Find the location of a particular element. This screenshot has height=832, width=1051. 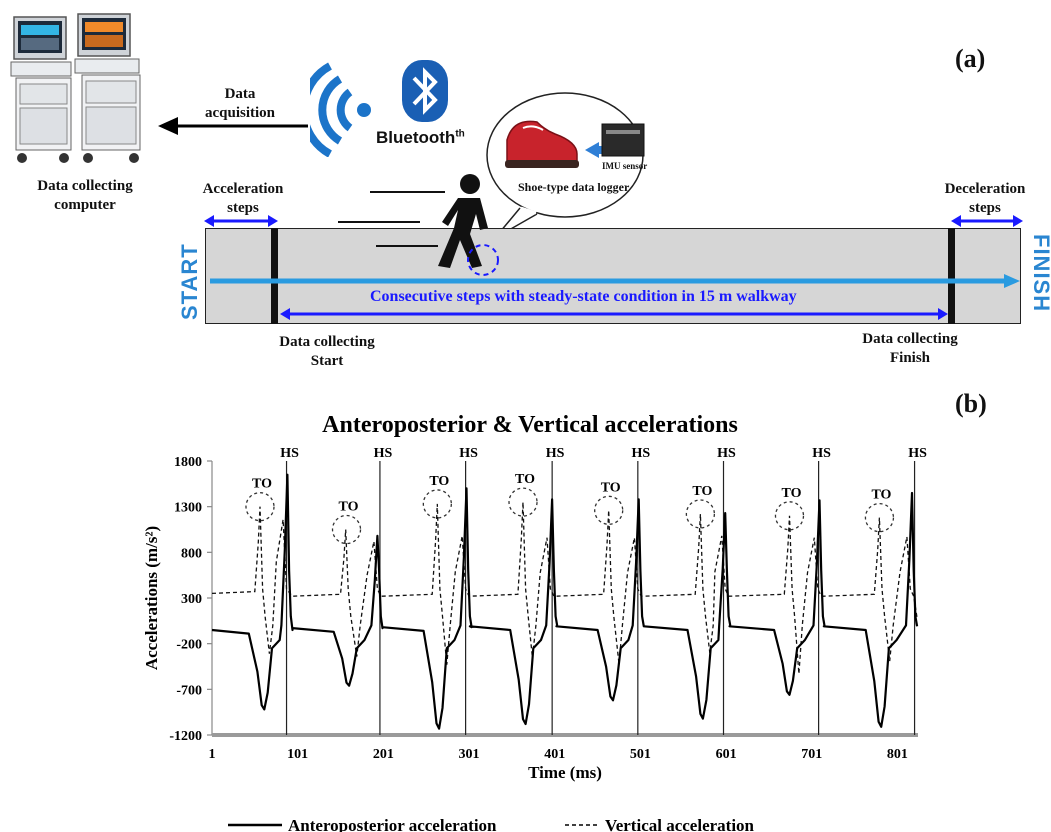

series-line-vertical is located at coordinates (564, 588).